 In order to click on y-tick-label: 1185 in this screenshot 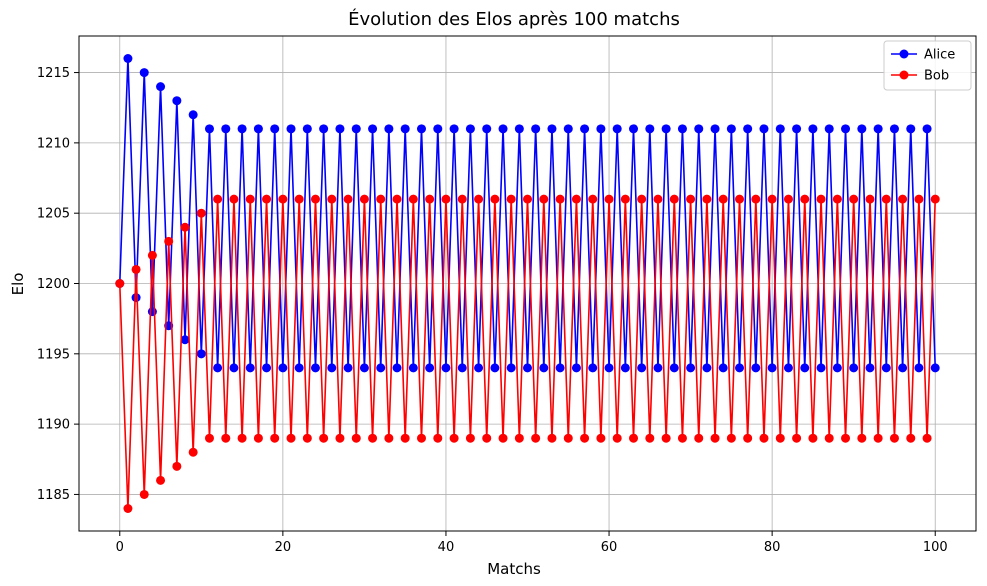, I will do `click(53, 495)`.